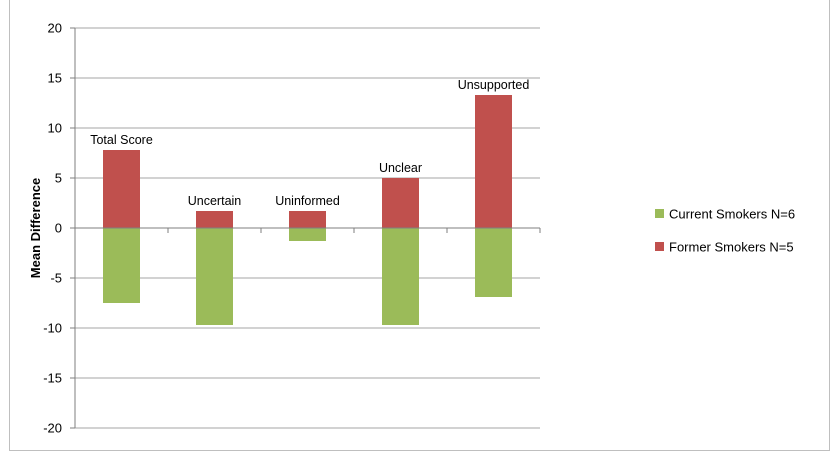  What do you see at coordinates (494, 85) in the screenshot?
I see `category-label: Unsupported` at bounding box center [494, 85].